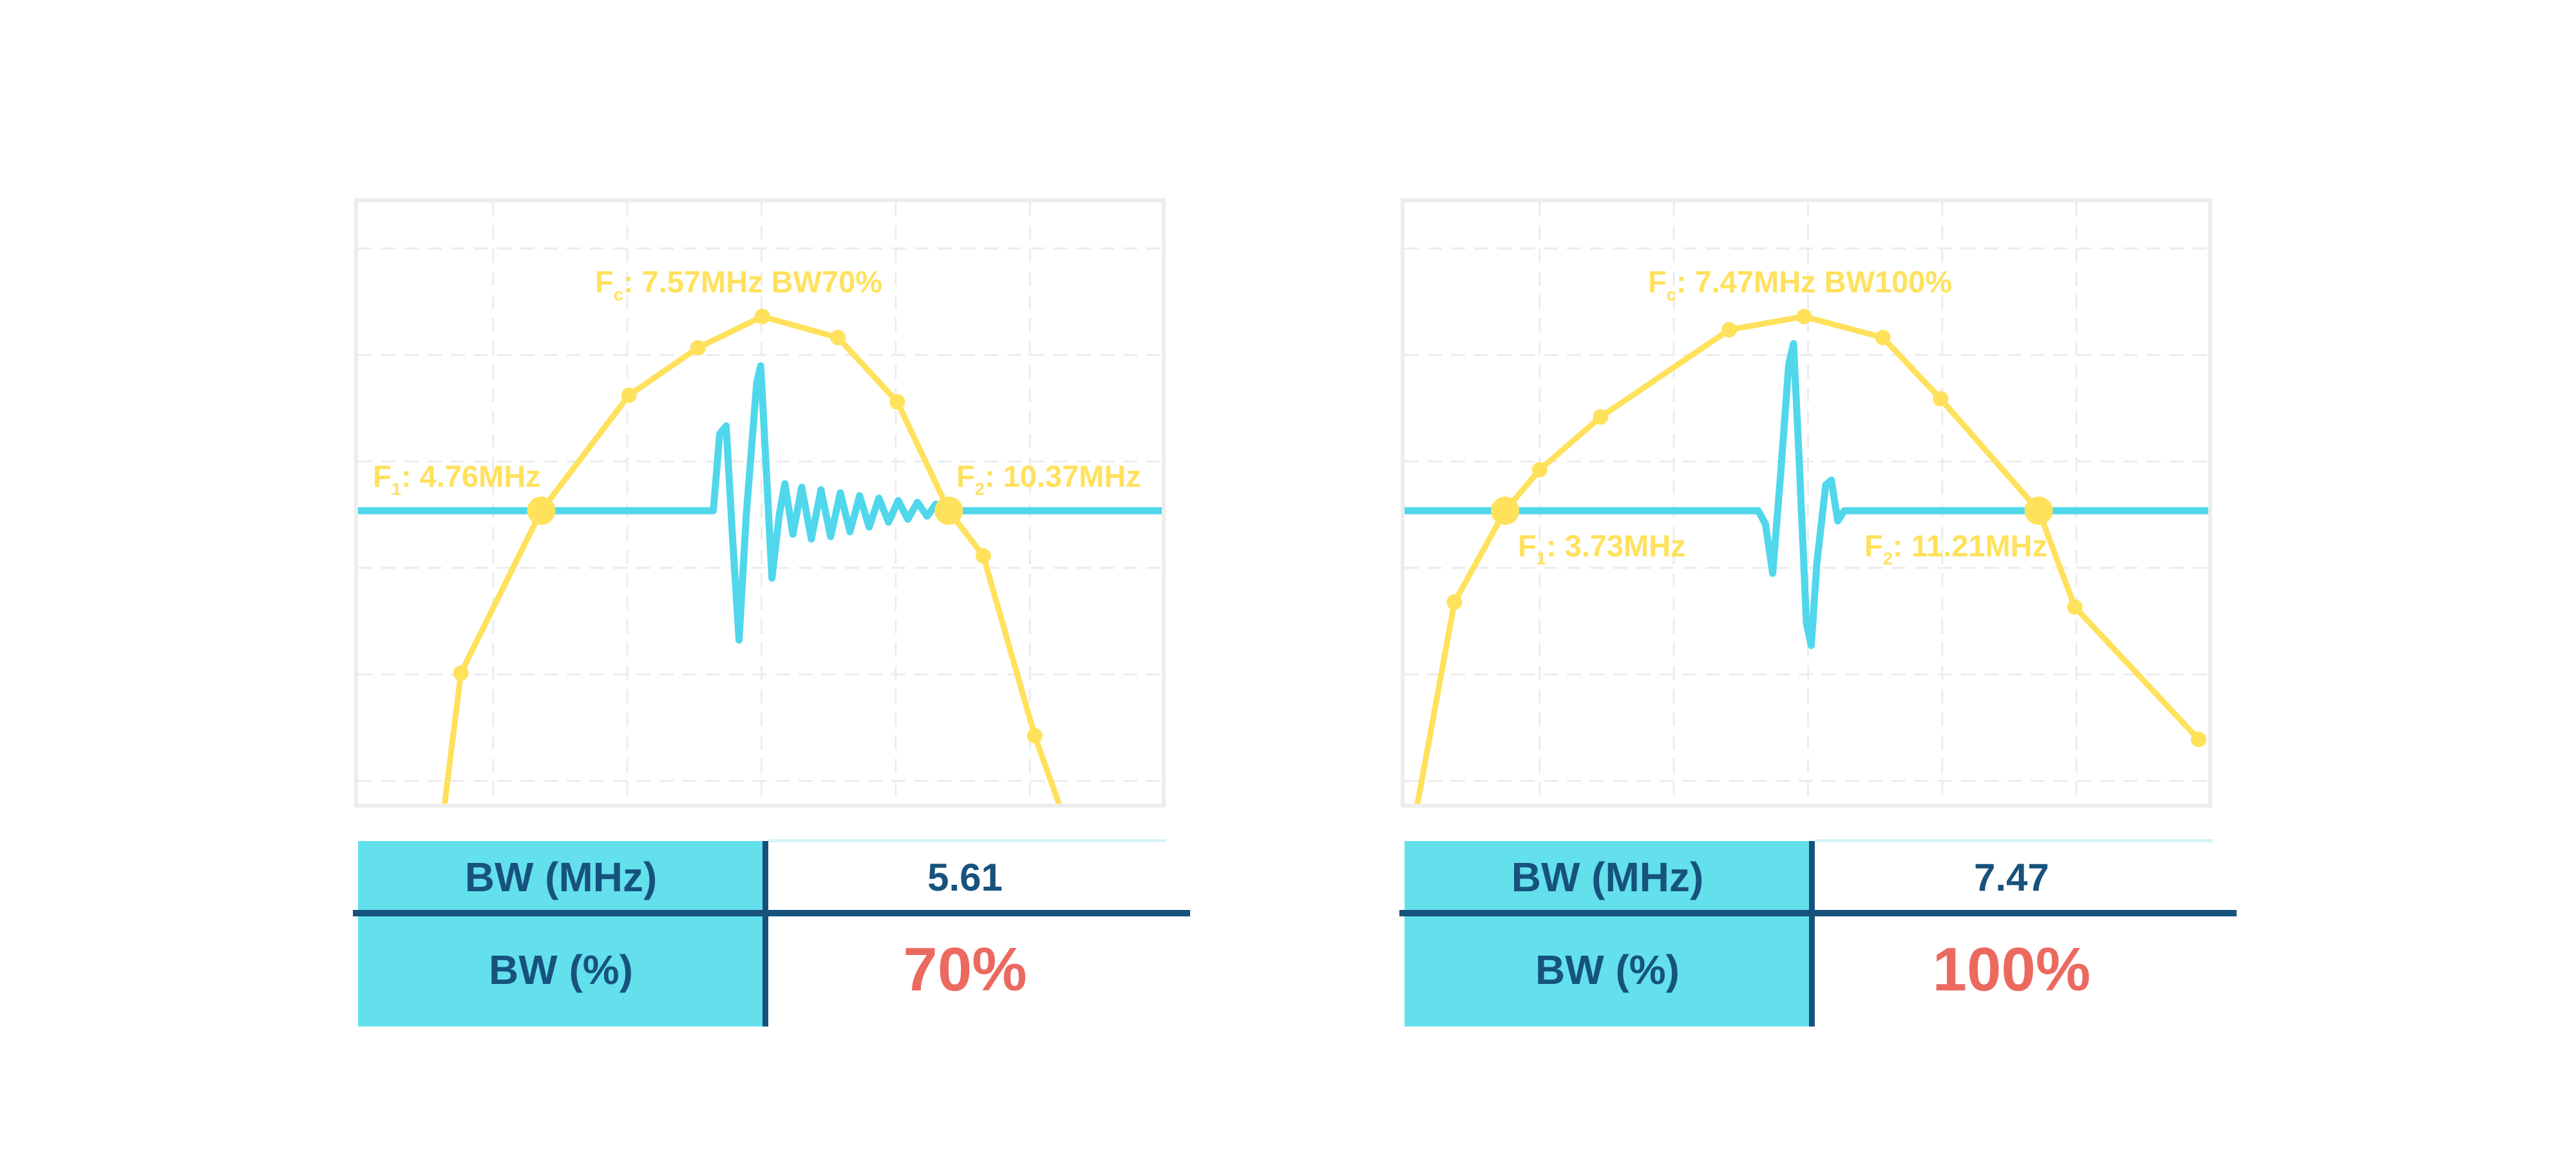  I want to click on bw-mhz-value-cell: 7.47, so click(2012, 877).